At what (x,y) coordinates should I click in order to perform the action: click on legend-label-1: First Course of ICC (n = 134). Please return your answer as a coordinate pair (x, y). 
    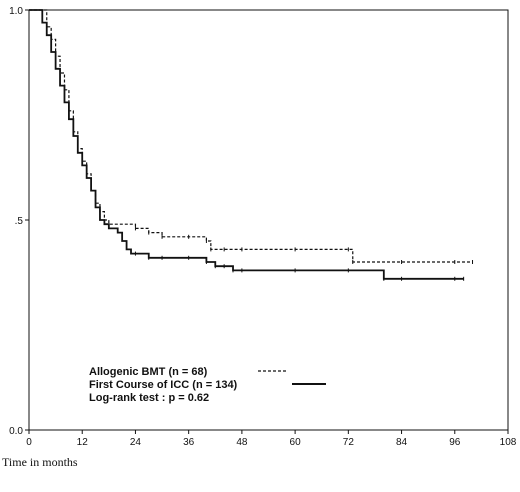
    Looking at the image, I should click on (163, 385).